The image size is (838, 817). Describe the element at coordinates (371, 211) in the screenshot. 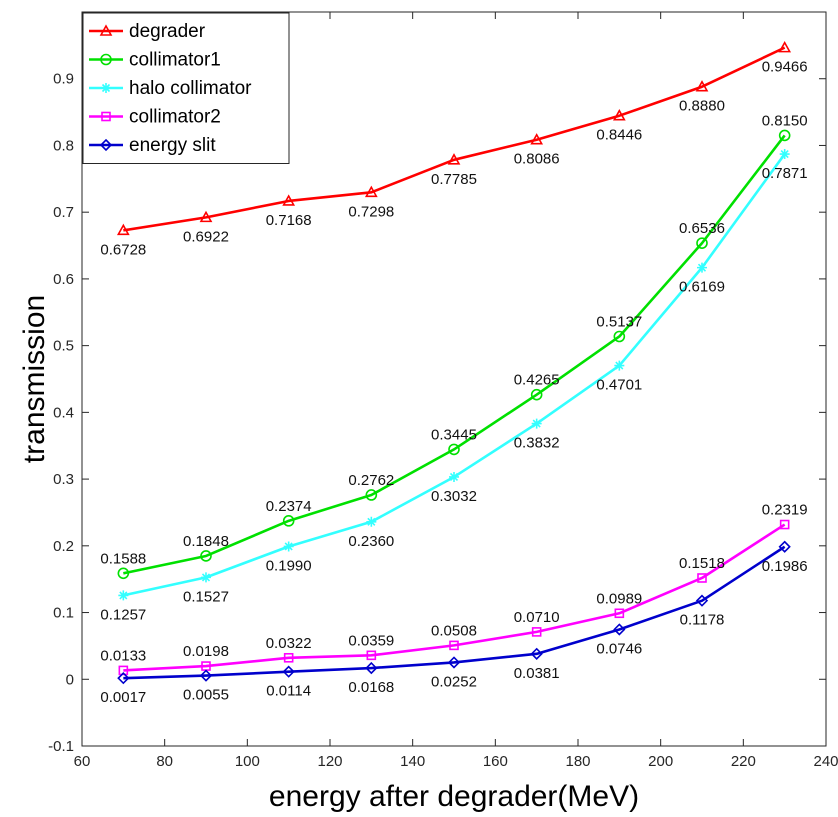

I see `data-label: 0.7298` at that location.